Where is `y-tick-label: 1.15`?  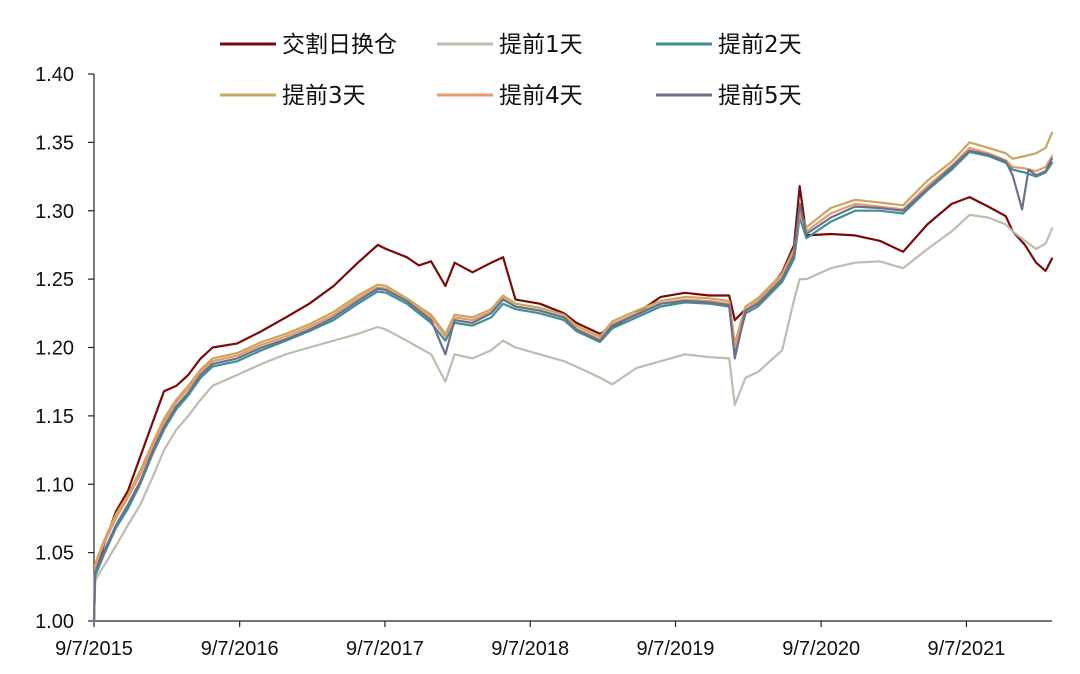 y-tick-label: 1.15 is located at coordinates (54, 417).